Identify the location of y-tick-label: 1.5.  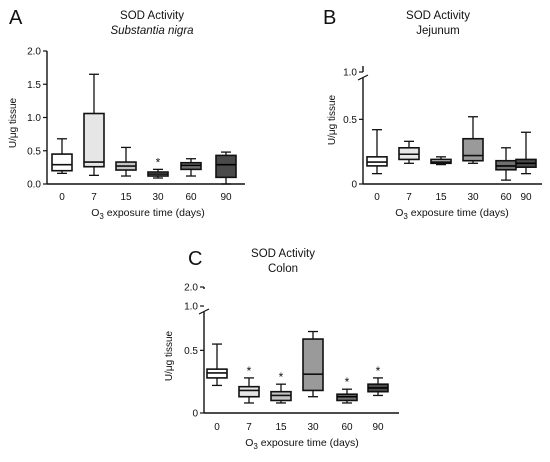
(34, 85).